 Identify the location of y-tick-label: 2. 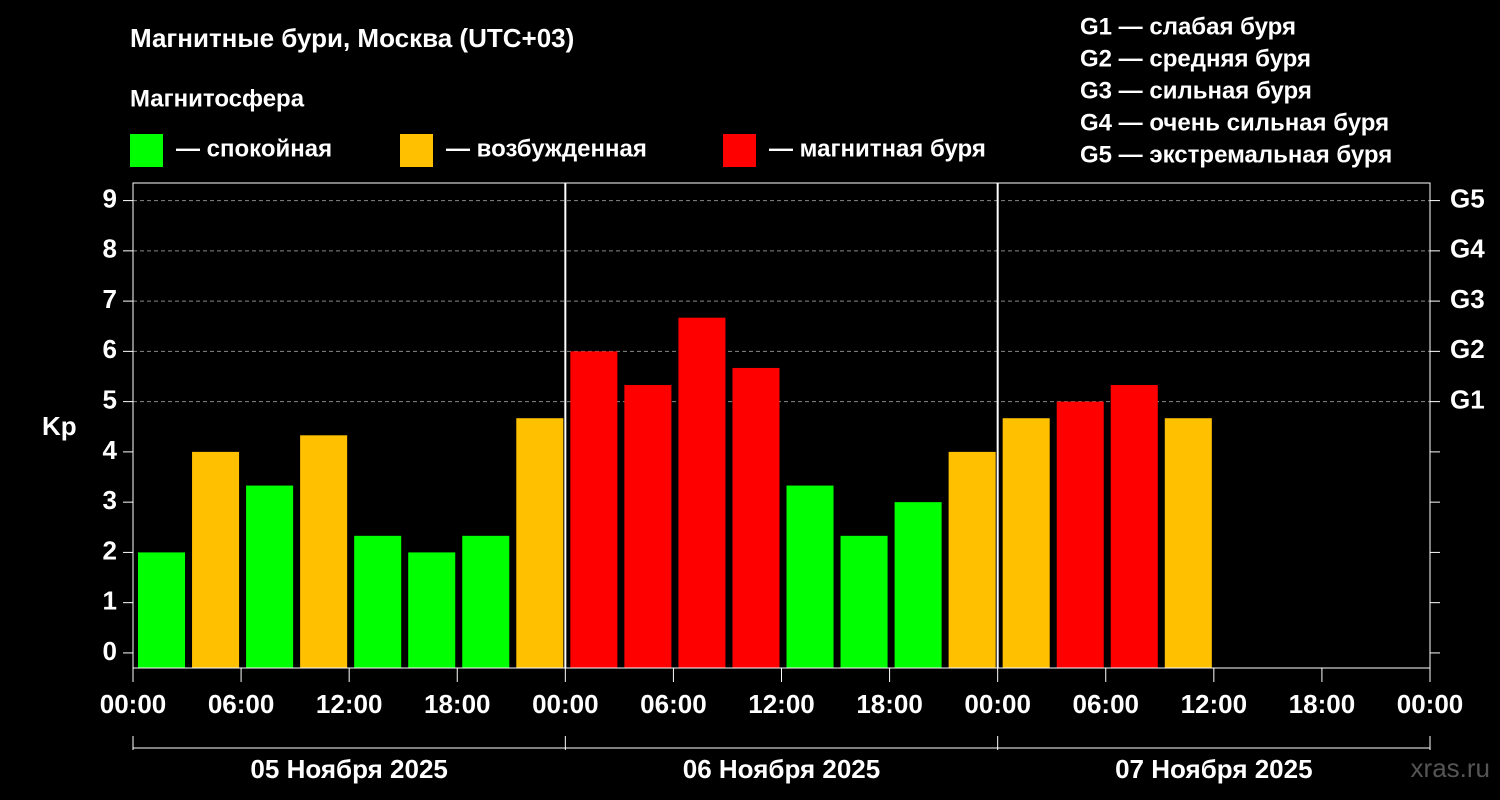
(110, 550).